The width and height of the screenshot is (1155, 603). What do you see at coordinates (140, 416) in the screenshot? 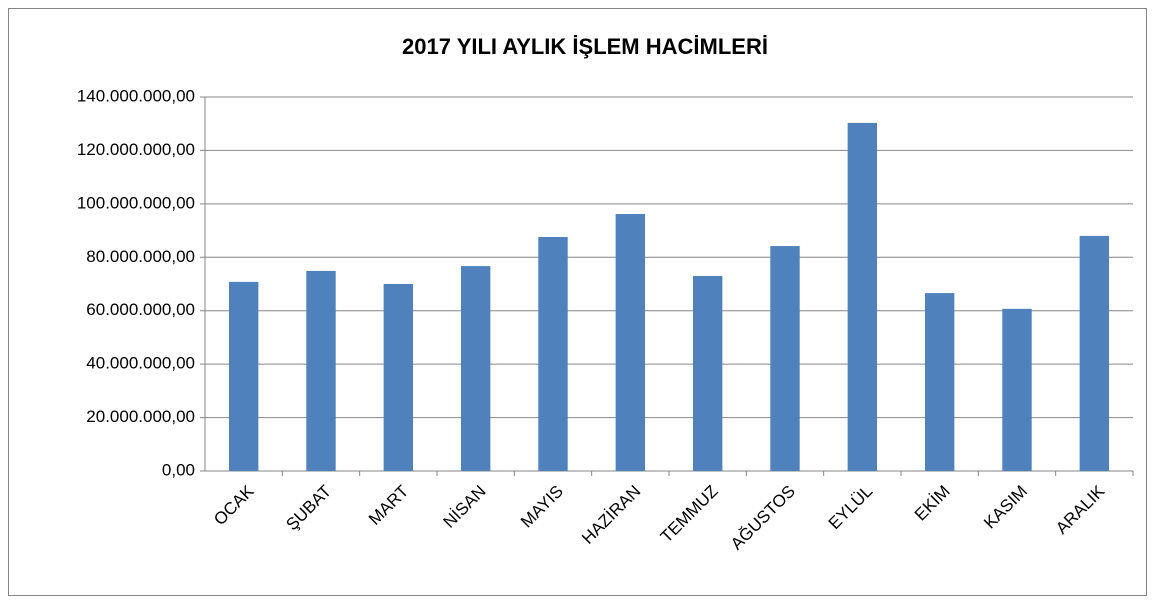
I see `y-tick-label: 20.000.000,00` at bounding box center [140, 416].